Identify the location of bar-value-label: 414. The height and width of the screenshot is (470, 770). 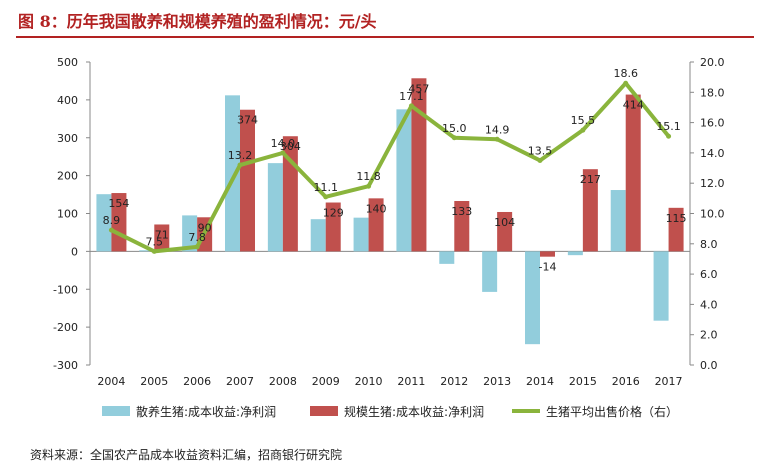
(633, 105).